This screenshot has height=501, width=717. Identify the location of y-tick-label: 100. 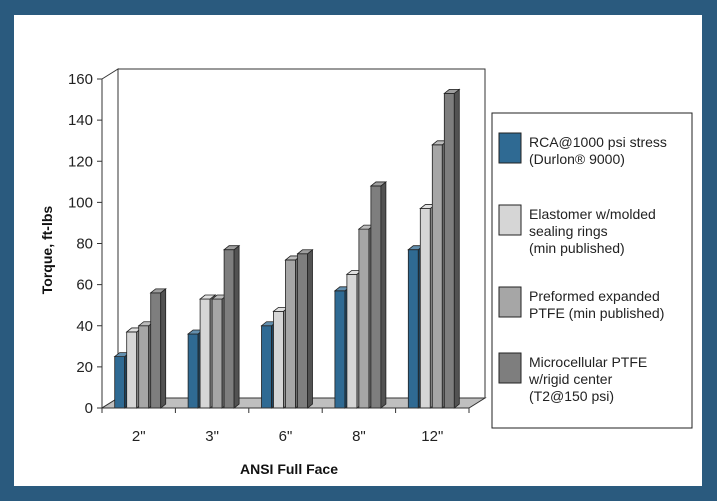
(80, 202).